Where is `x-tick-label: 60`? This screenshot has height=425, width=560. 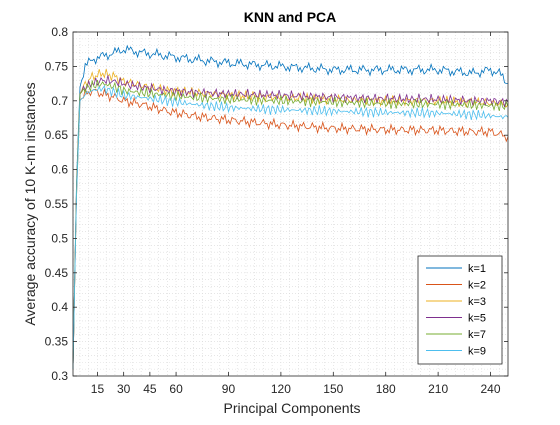 x-tick-label: 60 is located at coordinates (176, 389).